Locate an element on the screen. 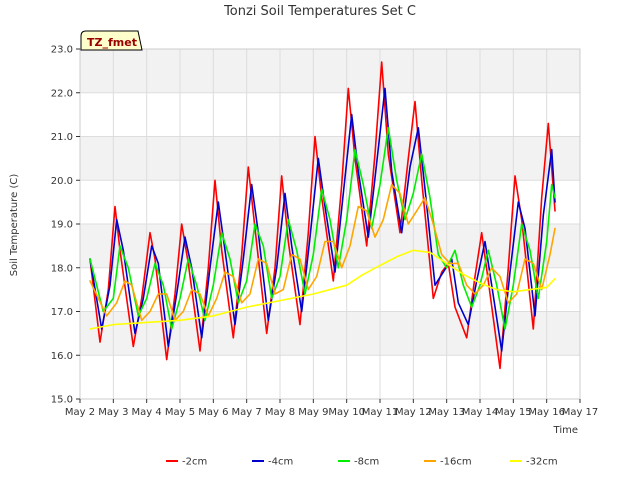  legend-label: -4cm is located at coordinates (280, 462).